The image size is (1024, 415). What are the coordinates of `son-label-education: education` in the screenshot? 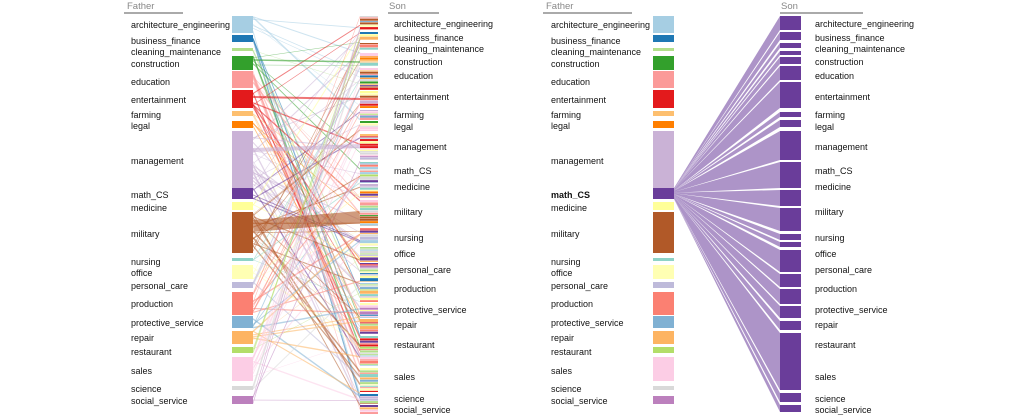 It's located at (413, 76).